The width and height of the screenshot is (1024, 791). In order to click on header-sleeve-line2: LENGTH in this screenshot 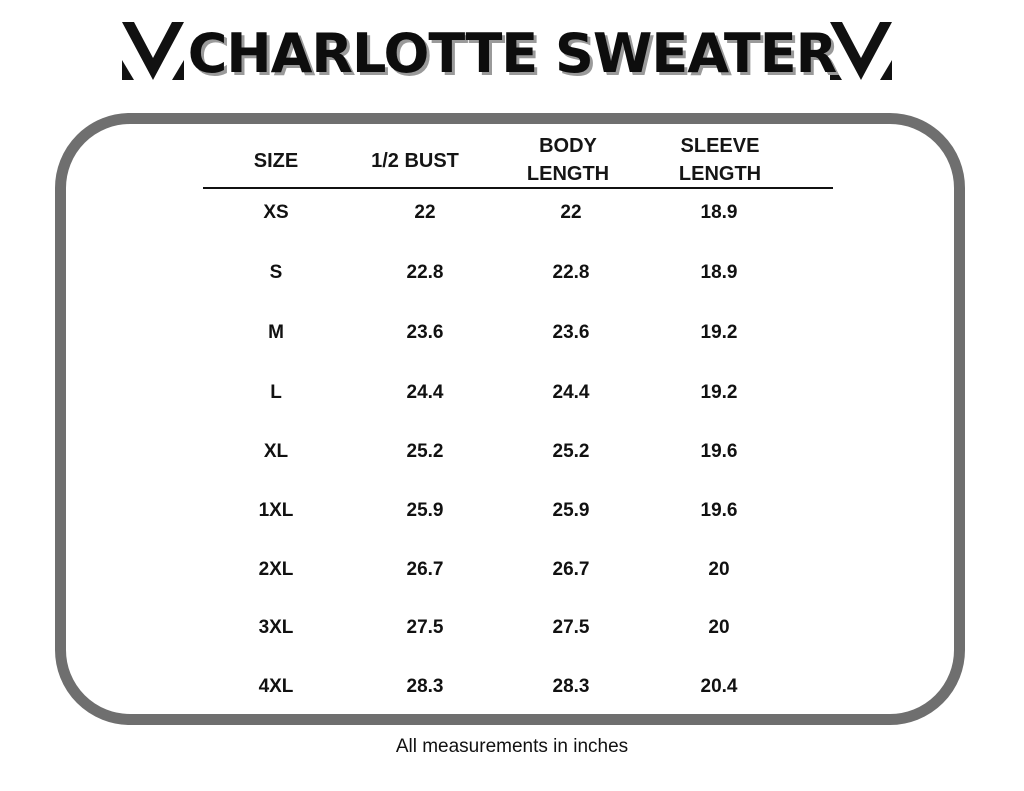, I will do `click(720, 174)`.